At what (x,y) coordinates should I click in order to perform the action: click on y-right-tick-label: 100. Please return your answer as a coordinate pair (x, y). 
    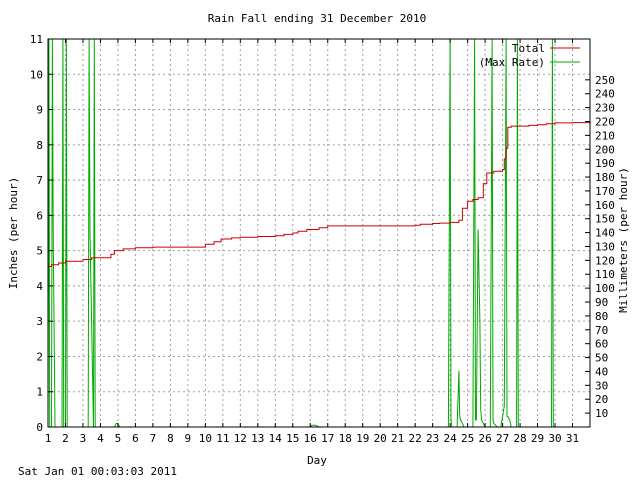
    Looking at the image, I should click on (605, 288).